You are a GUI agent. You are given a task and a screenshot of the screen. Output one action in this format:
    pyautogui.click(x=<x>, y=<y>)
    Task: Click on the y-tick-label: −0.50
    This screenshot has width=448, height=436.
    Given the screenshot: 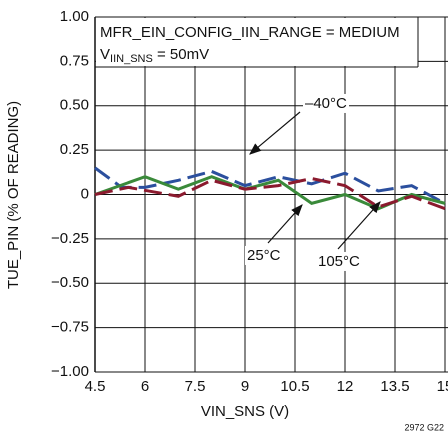 What is the action you would take?
    pyautogui.click(x=70, y=282)
    